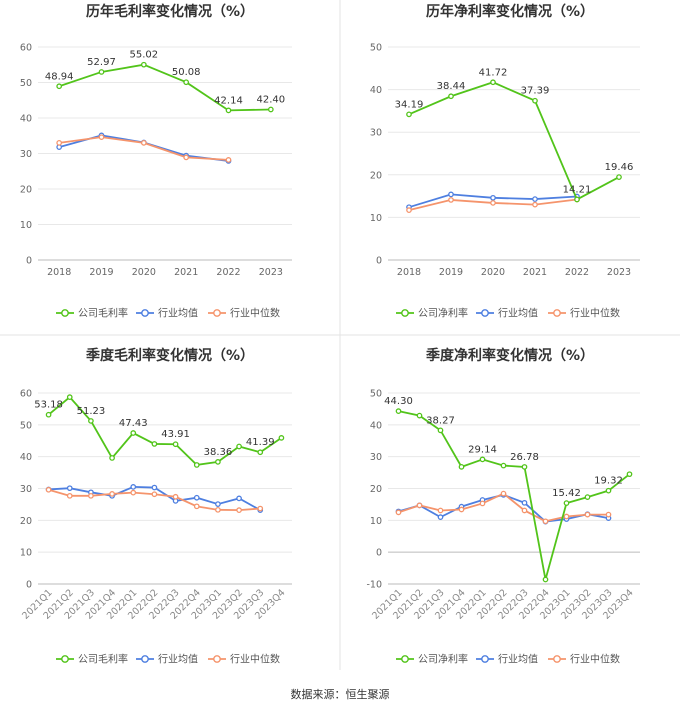  I want to click on data-label: 38.36, so click(218, 452).